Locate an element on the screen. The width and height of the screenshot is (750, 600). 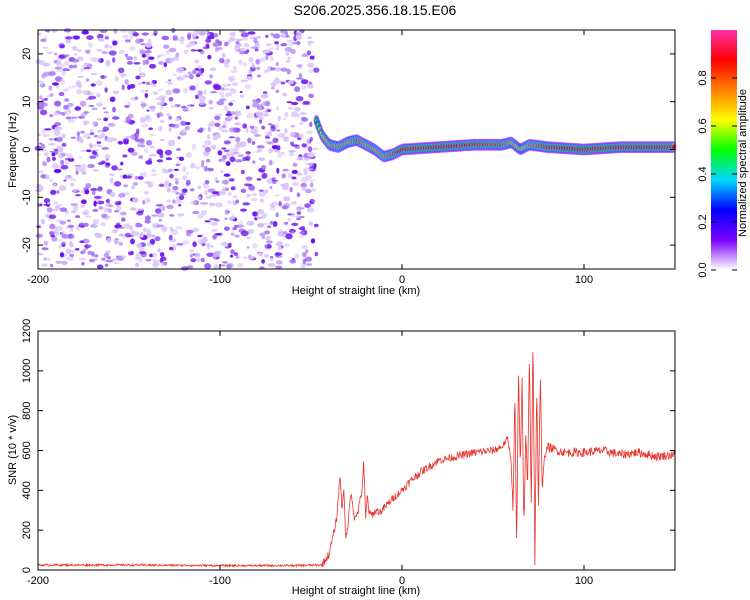
y-tick-label: 10 is located at coordinates (27, 102).